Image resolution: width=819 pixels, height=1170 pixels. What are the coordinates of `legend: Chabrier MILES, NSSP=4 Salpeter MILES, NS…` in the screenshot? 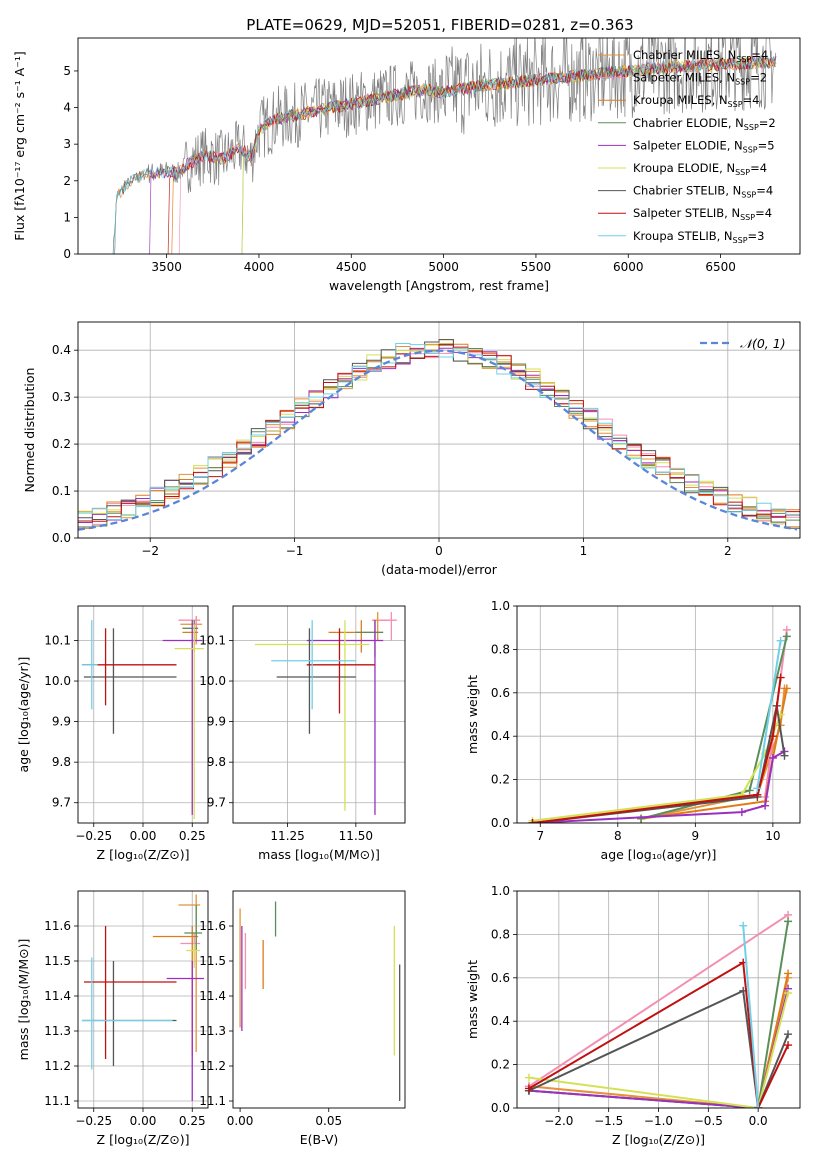 It's located at (687, 146).